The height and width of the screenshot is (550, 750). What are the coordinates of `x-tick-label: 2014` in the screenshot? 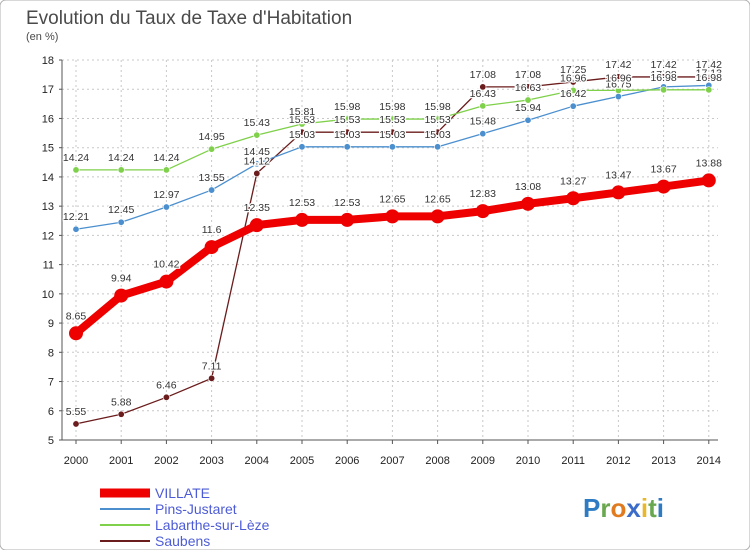 It's located at (709, 461).